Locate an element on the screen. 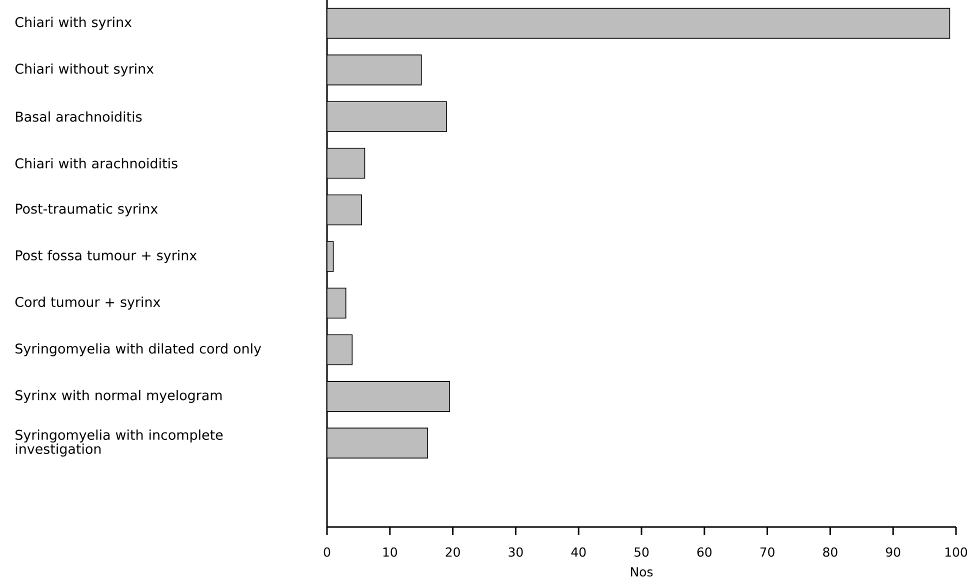 This screenshot has height=583, width=968. y-tick-label: Post fossa tumour + syrinx is located at coordinates (106, 257).